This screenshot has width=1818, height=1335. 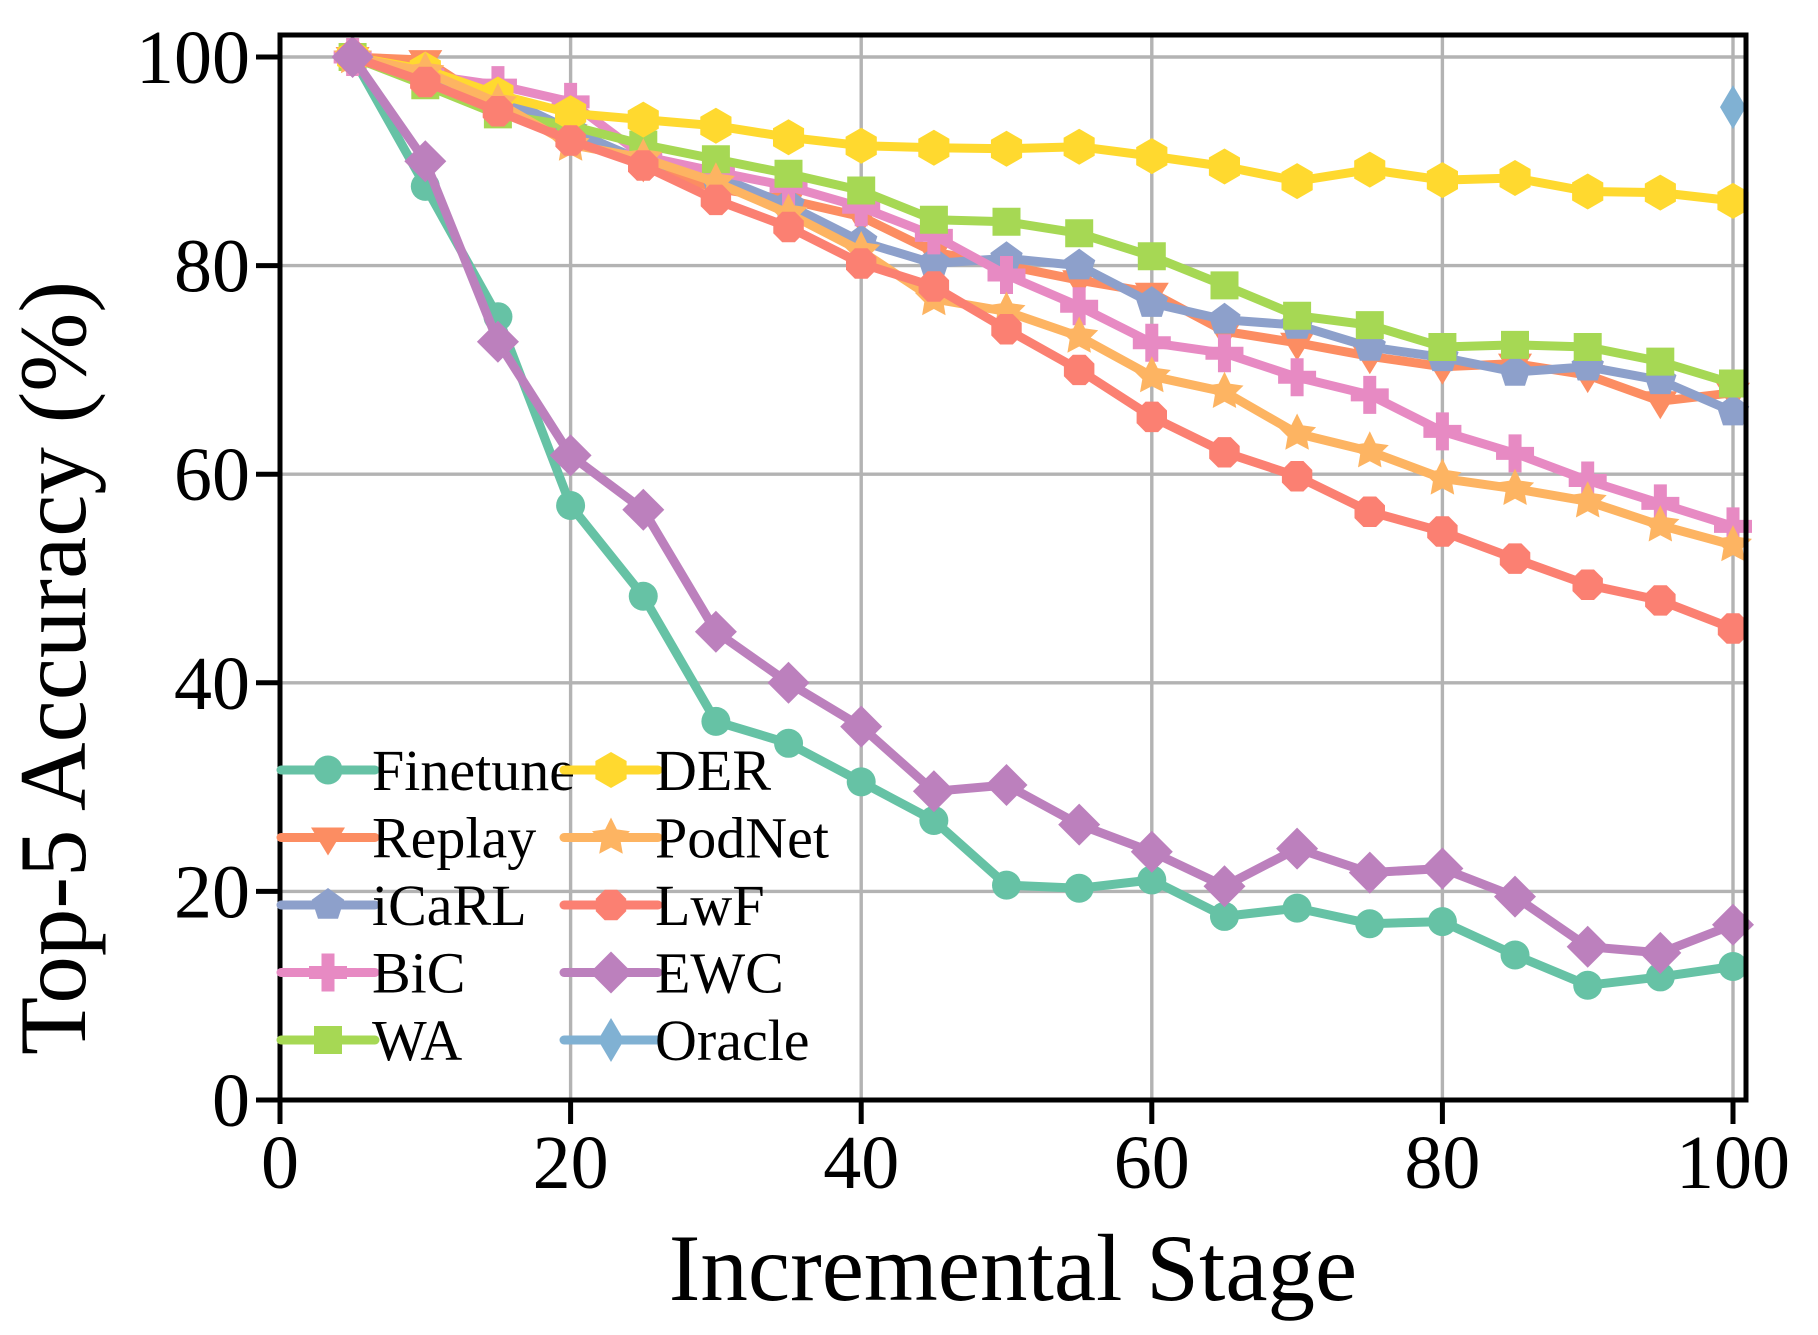 What do you see at coordinates (611, 835) in the screenshot?
I see `legend-marker-star-icon` at bounding box center [611, 835].